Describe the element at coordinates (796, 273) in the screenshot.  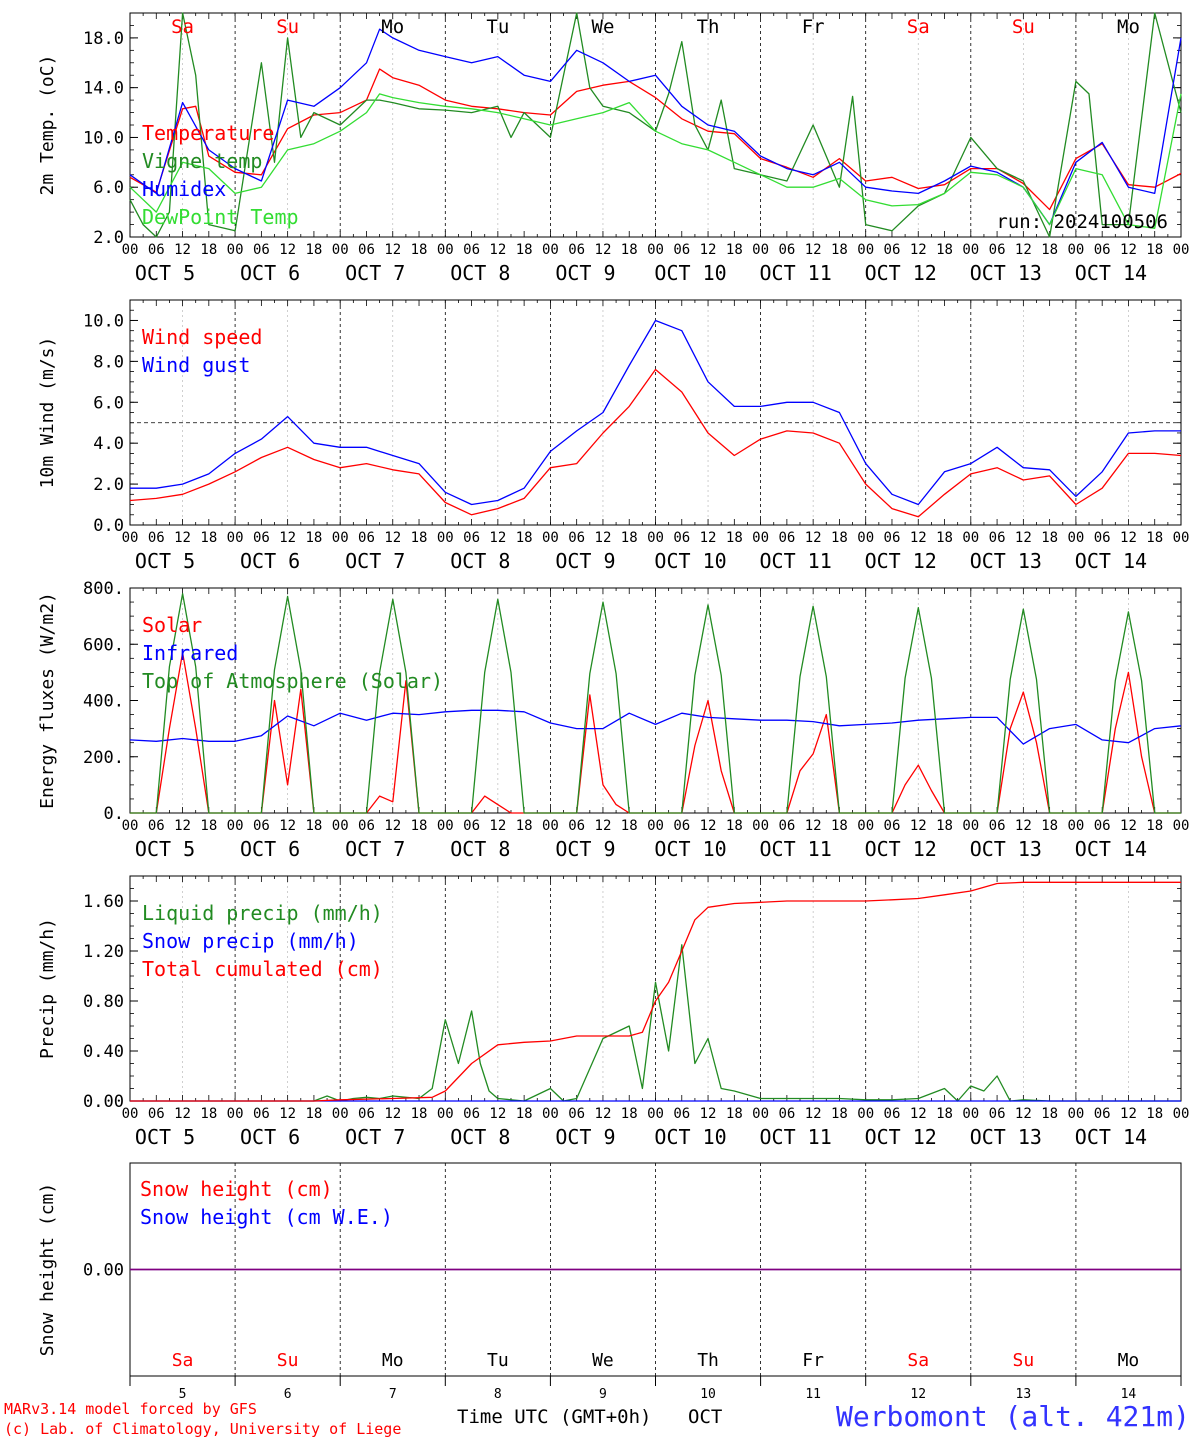
I see `date-label: OCT 11` at that location.